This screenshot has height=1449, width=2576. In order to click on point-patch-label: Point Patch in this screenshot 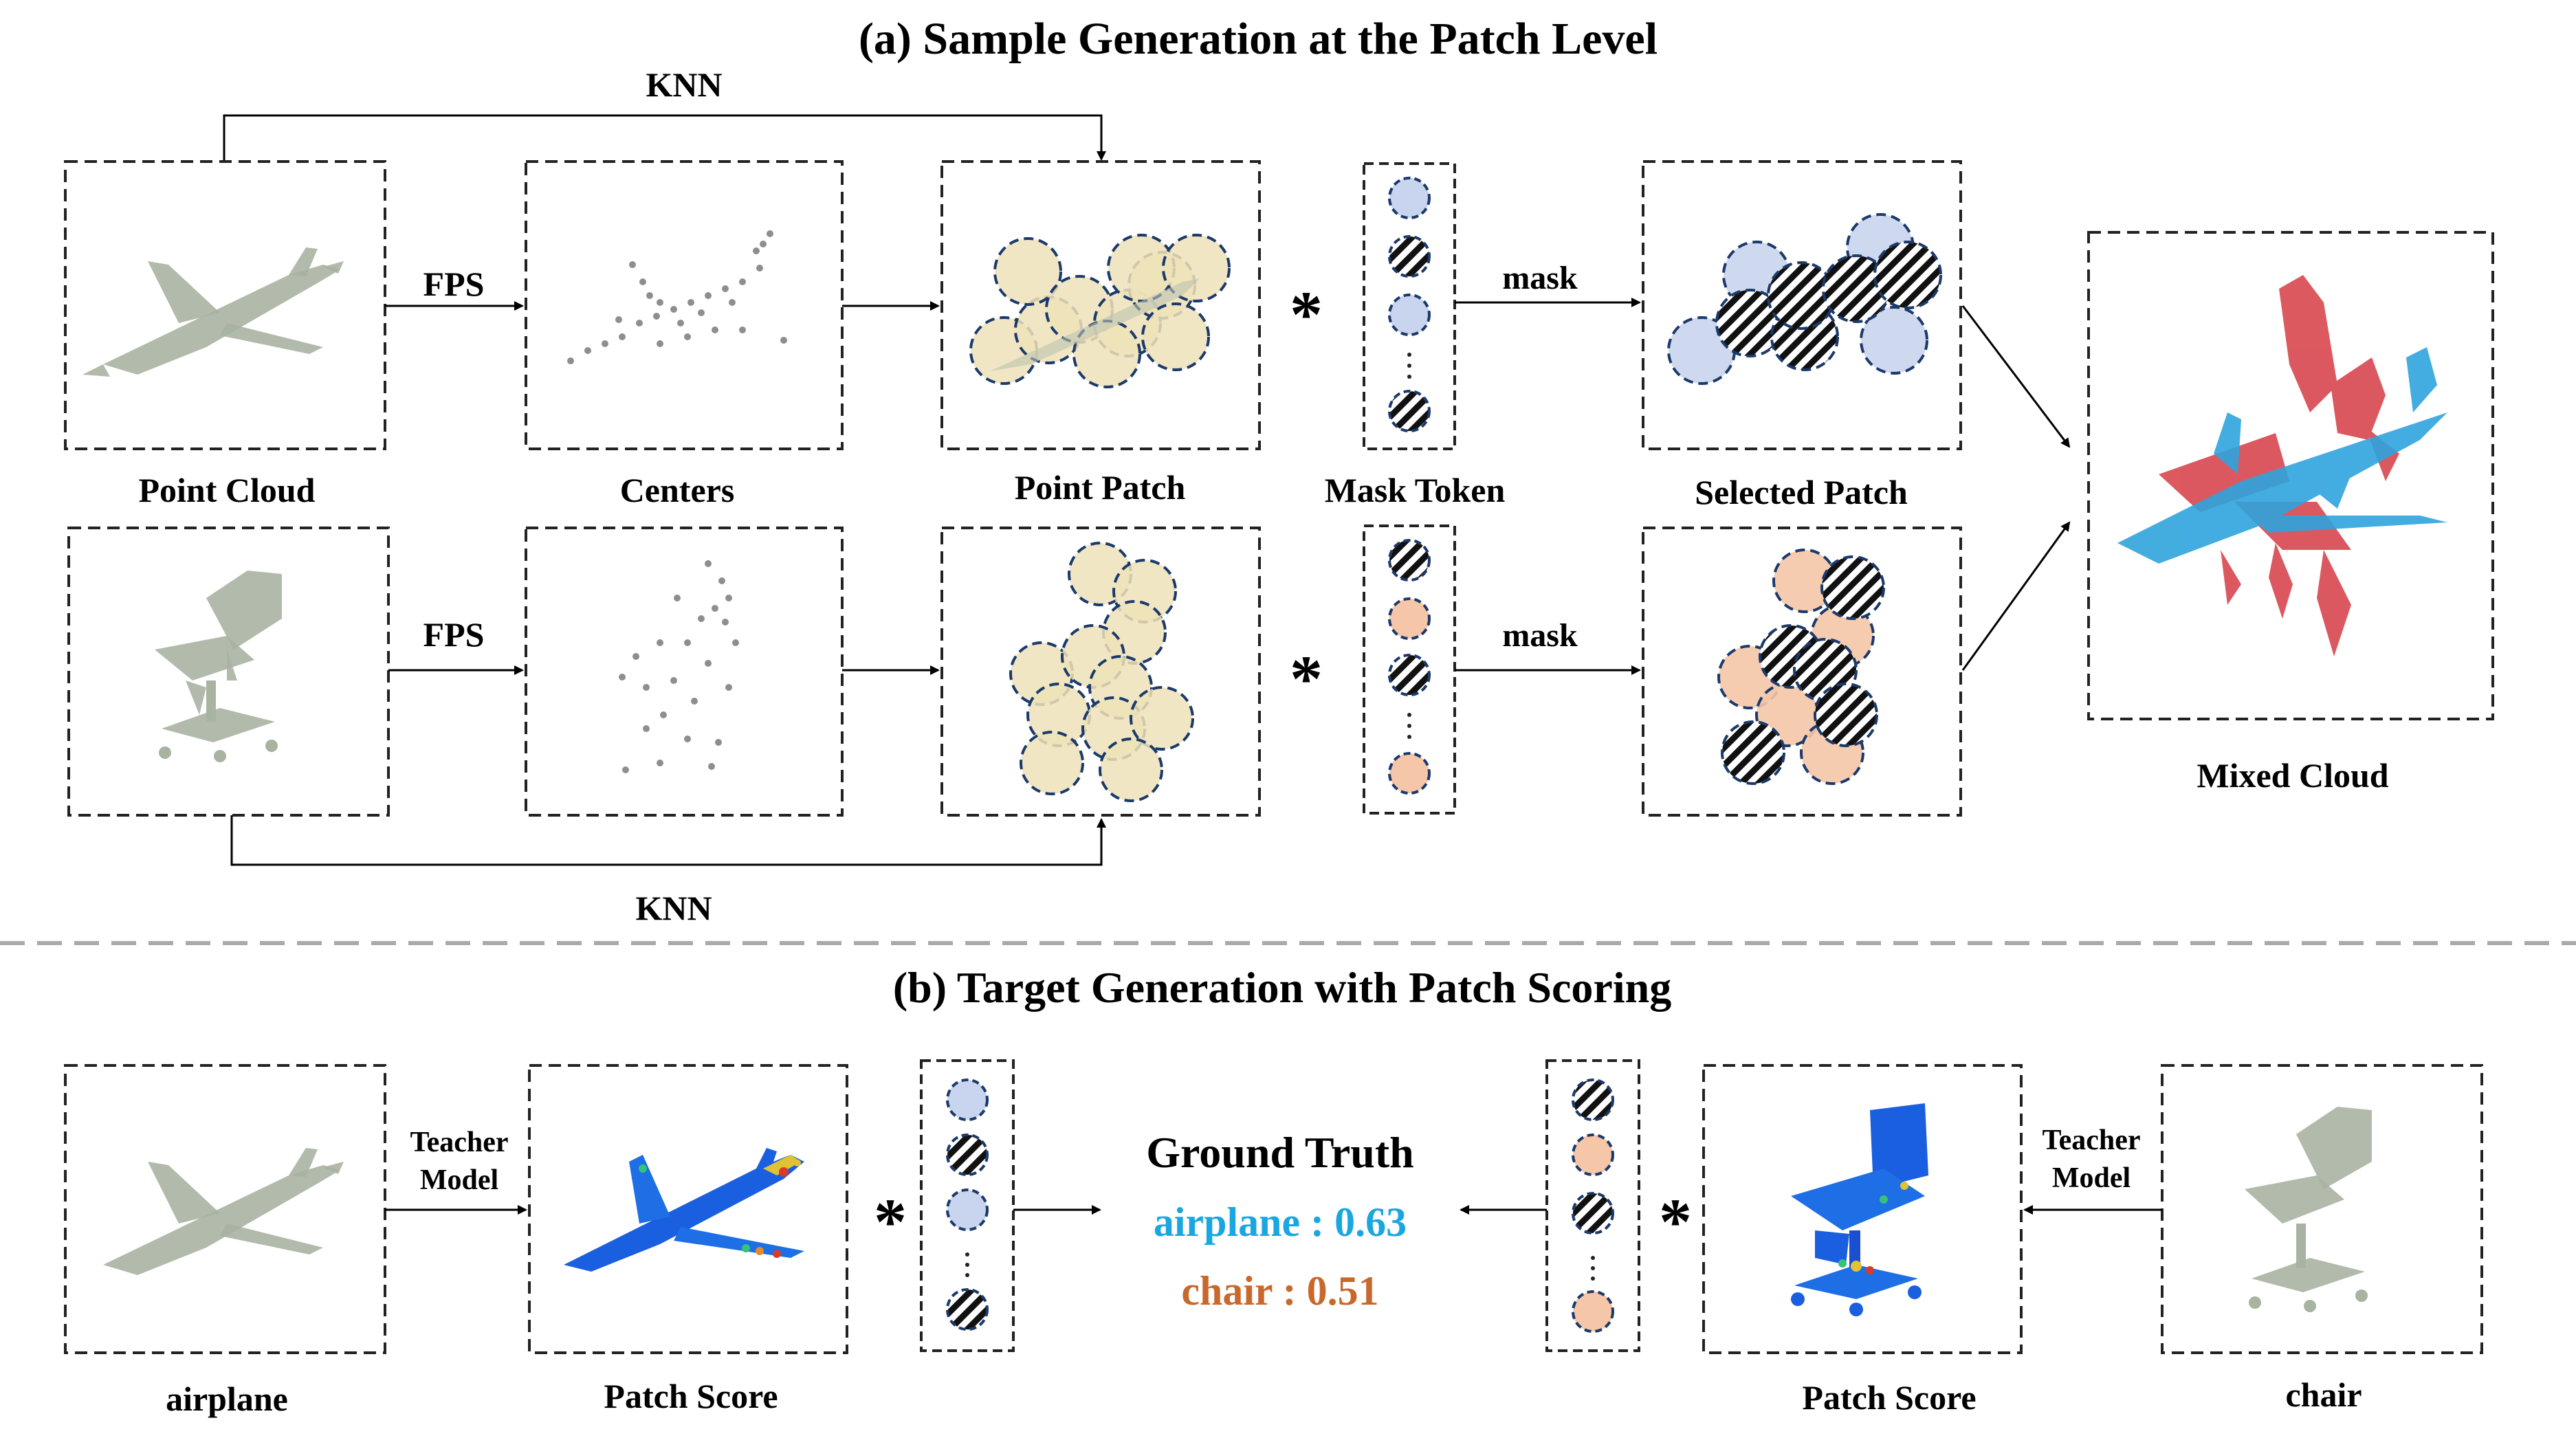, I will do `click(1100, 487)`.